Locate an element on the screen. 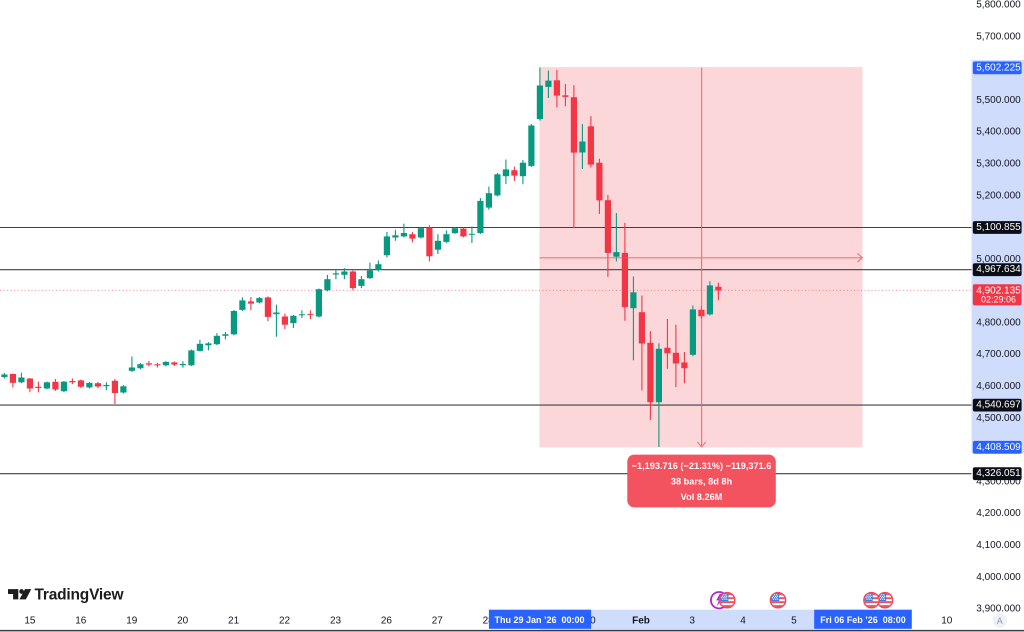 The image size is (1024, 632). svg-text: 4,800.000 is located at coordinates (998, 322).